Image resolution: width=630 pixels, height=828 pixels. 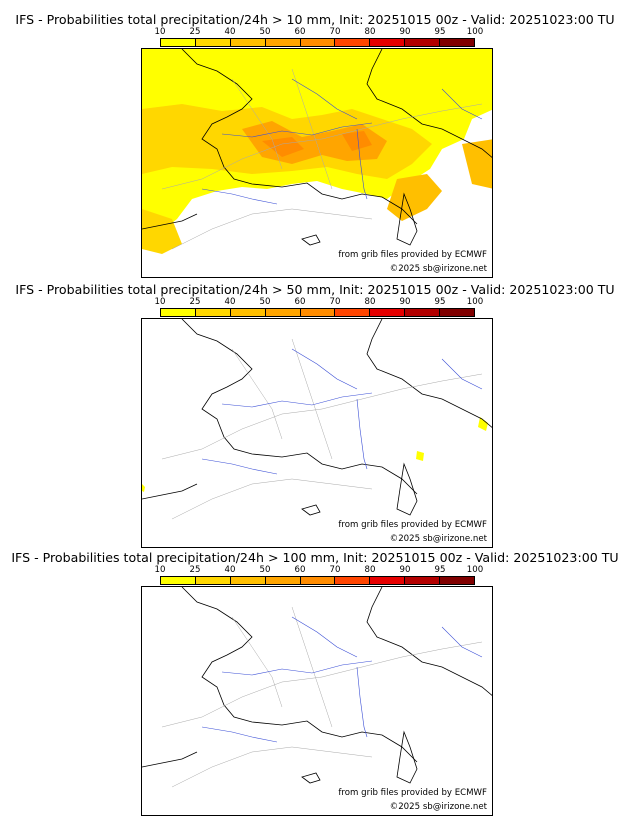 I want to click on prob-area-adriatic, so click(x=477, y=164).